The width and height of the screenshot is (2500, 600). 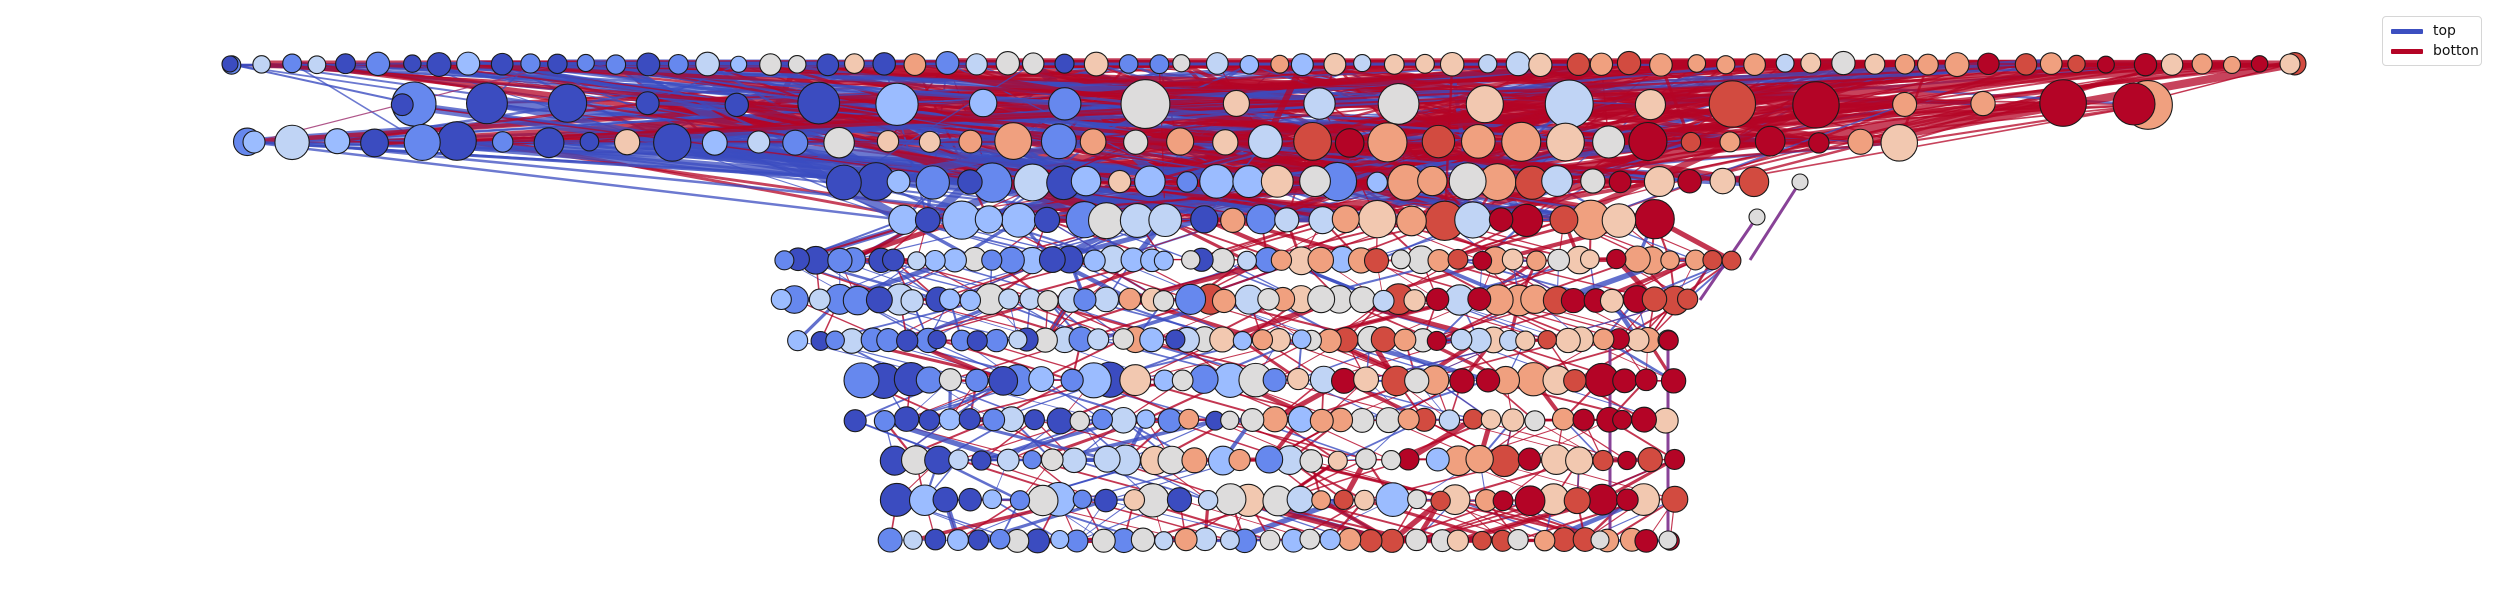 I want to click on legend-item-botton: botton, so click(x=2436, y=51).